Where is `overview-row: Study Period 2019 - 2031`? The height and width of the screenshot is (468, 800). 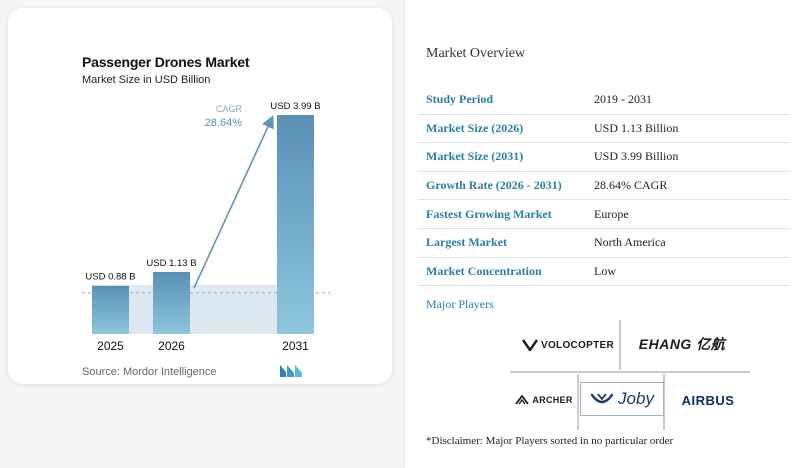
overview-row: Study Period 2019 - 2031 is located at coordinates (604, 100).